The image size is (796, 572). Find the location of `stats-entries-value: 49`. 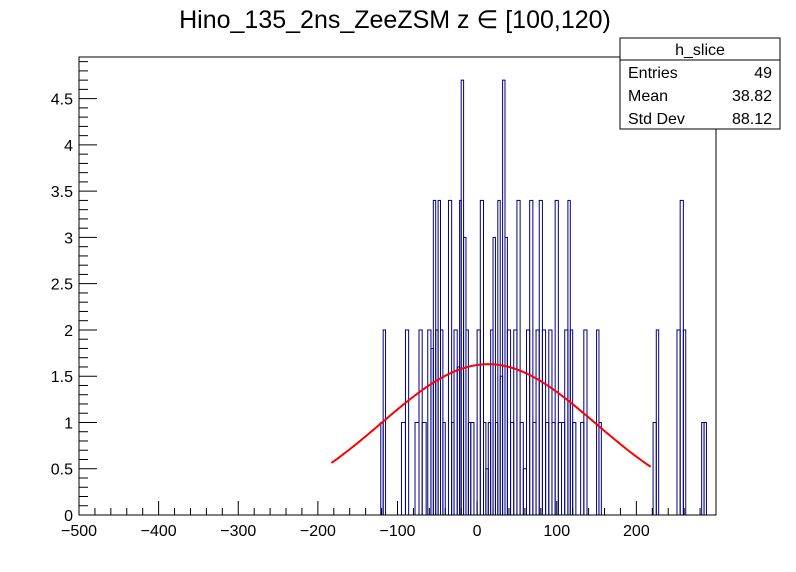

stats-entries-value: 49 is located at coordinates (763, 73).